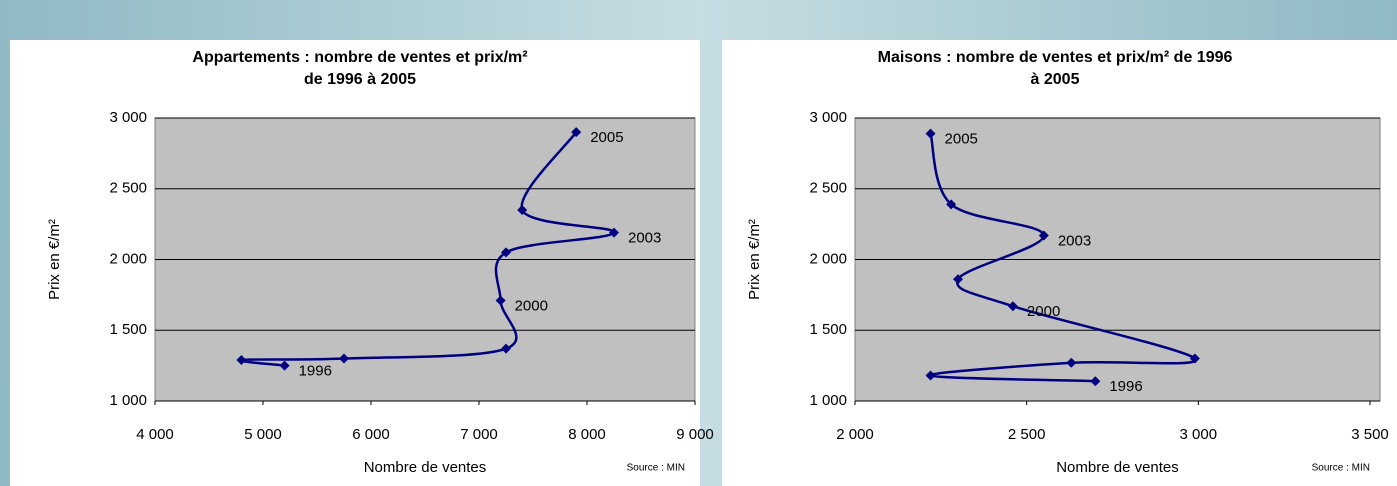  I want to click on x-tick-label: 4 000, so click(155, 434).